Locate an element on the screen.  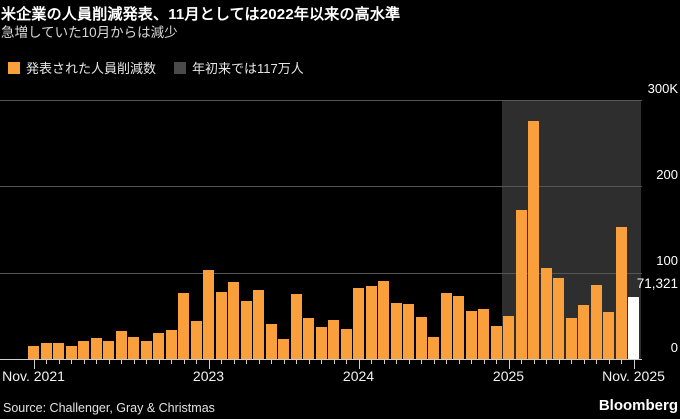
y-axis-label: 100 is located at coordinates (667, 261).